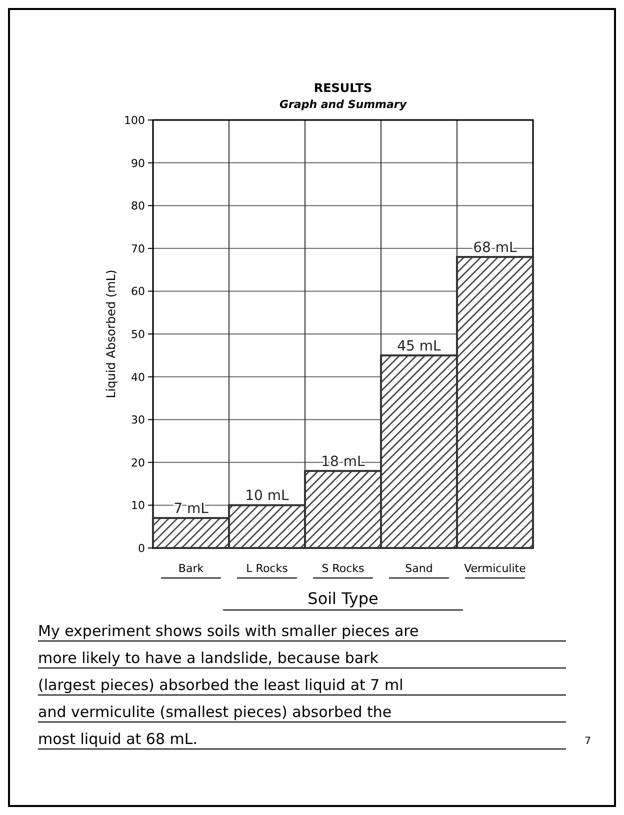 This screenshot has height=815, width=624. I want to click on text: 7, so click(587, 741).